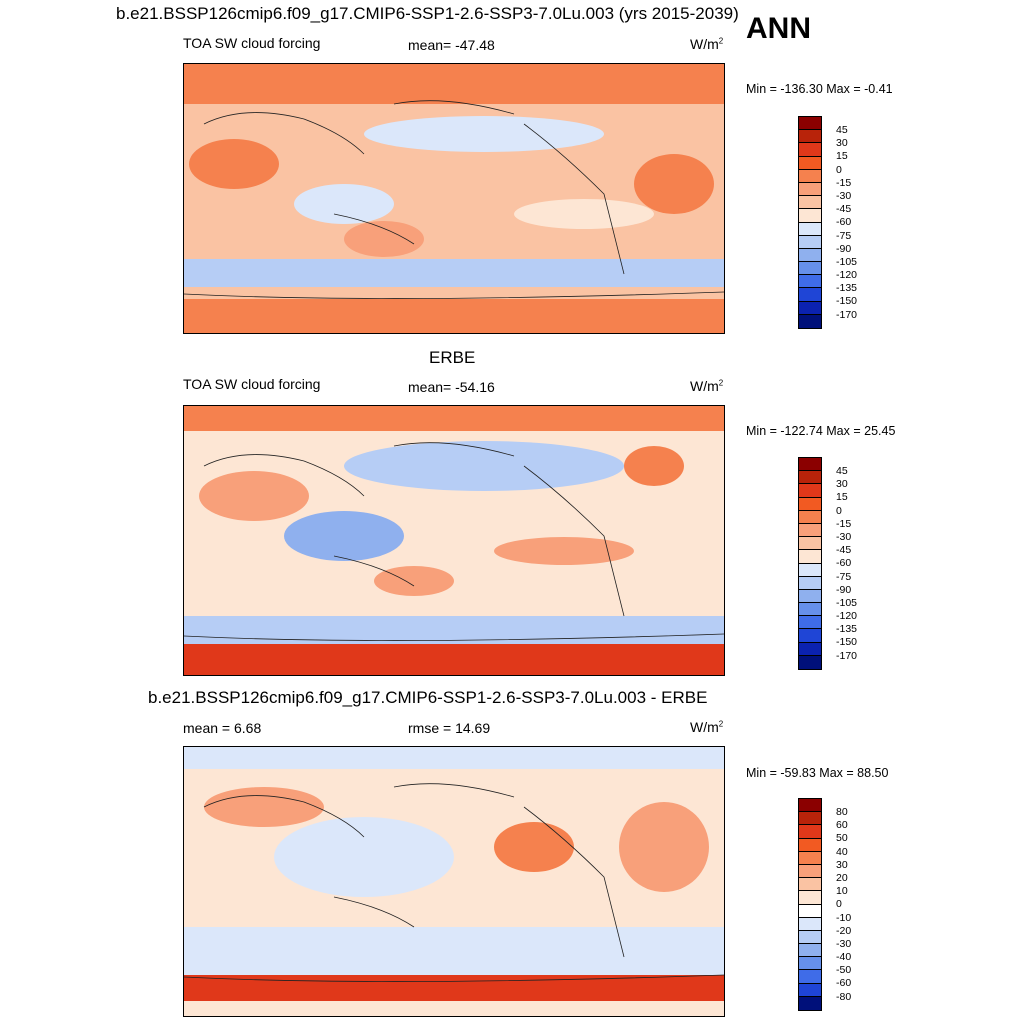 This screenshot has width=1024, height=1024. Describe the element at coordinates (564, 551) in the screenshot. I see `map-2-east-pacific` at that location.